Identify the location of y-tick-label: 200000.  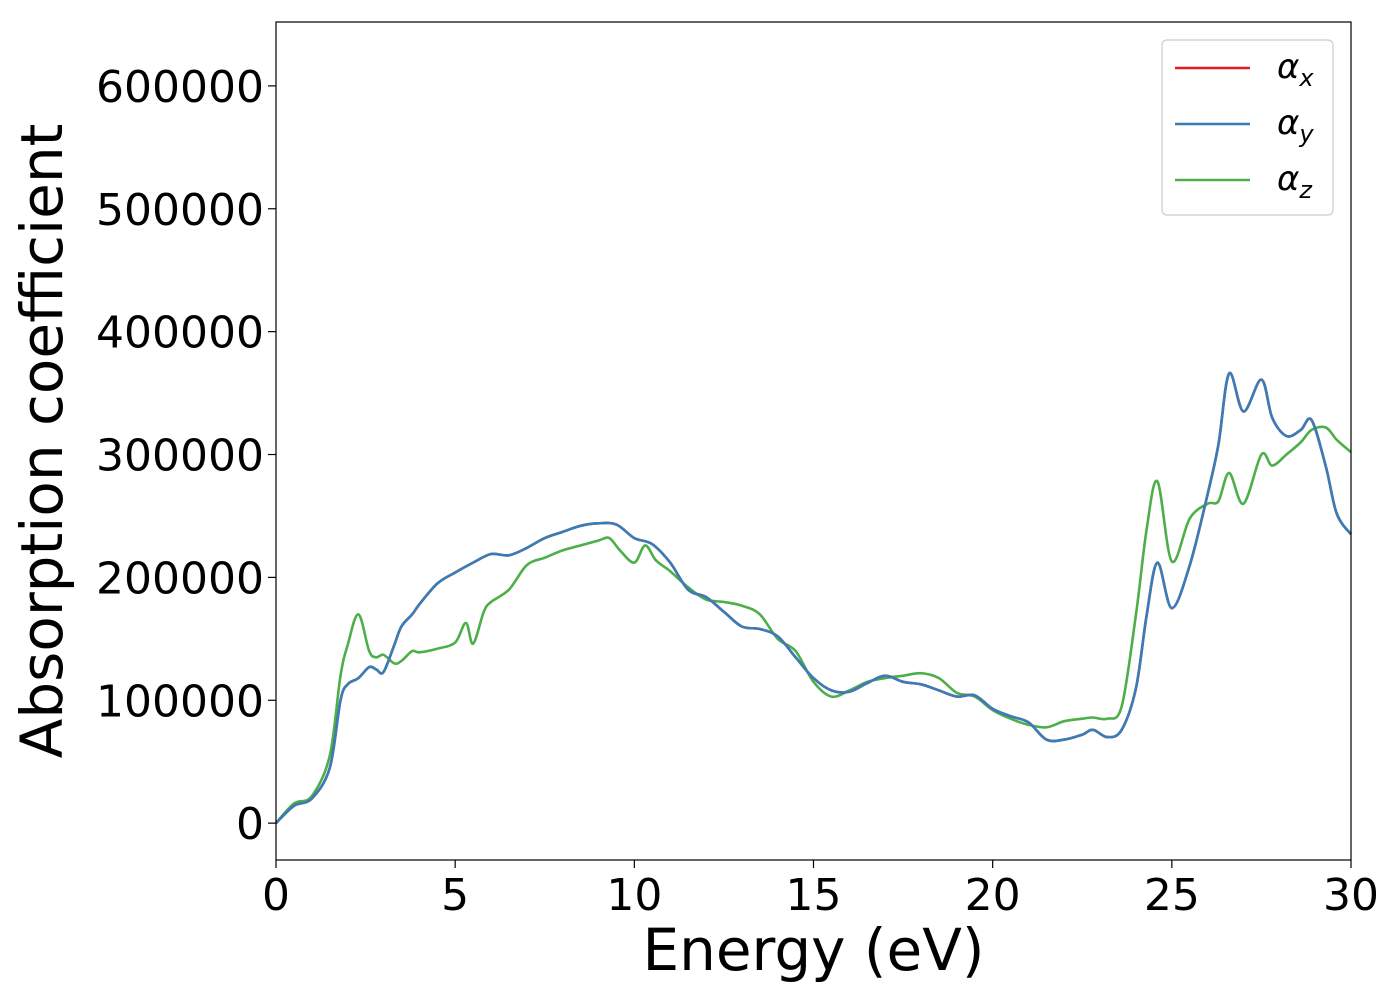
(180, 578).